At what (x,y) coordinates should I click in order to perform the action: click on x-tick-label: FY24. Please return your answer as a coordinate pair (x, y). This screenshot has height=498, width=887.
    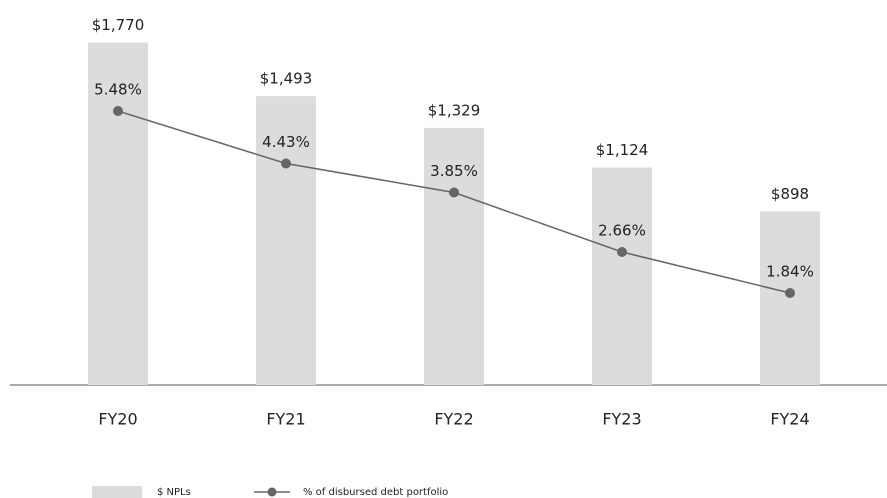
    Looking at the image, I should click on (789, 419).